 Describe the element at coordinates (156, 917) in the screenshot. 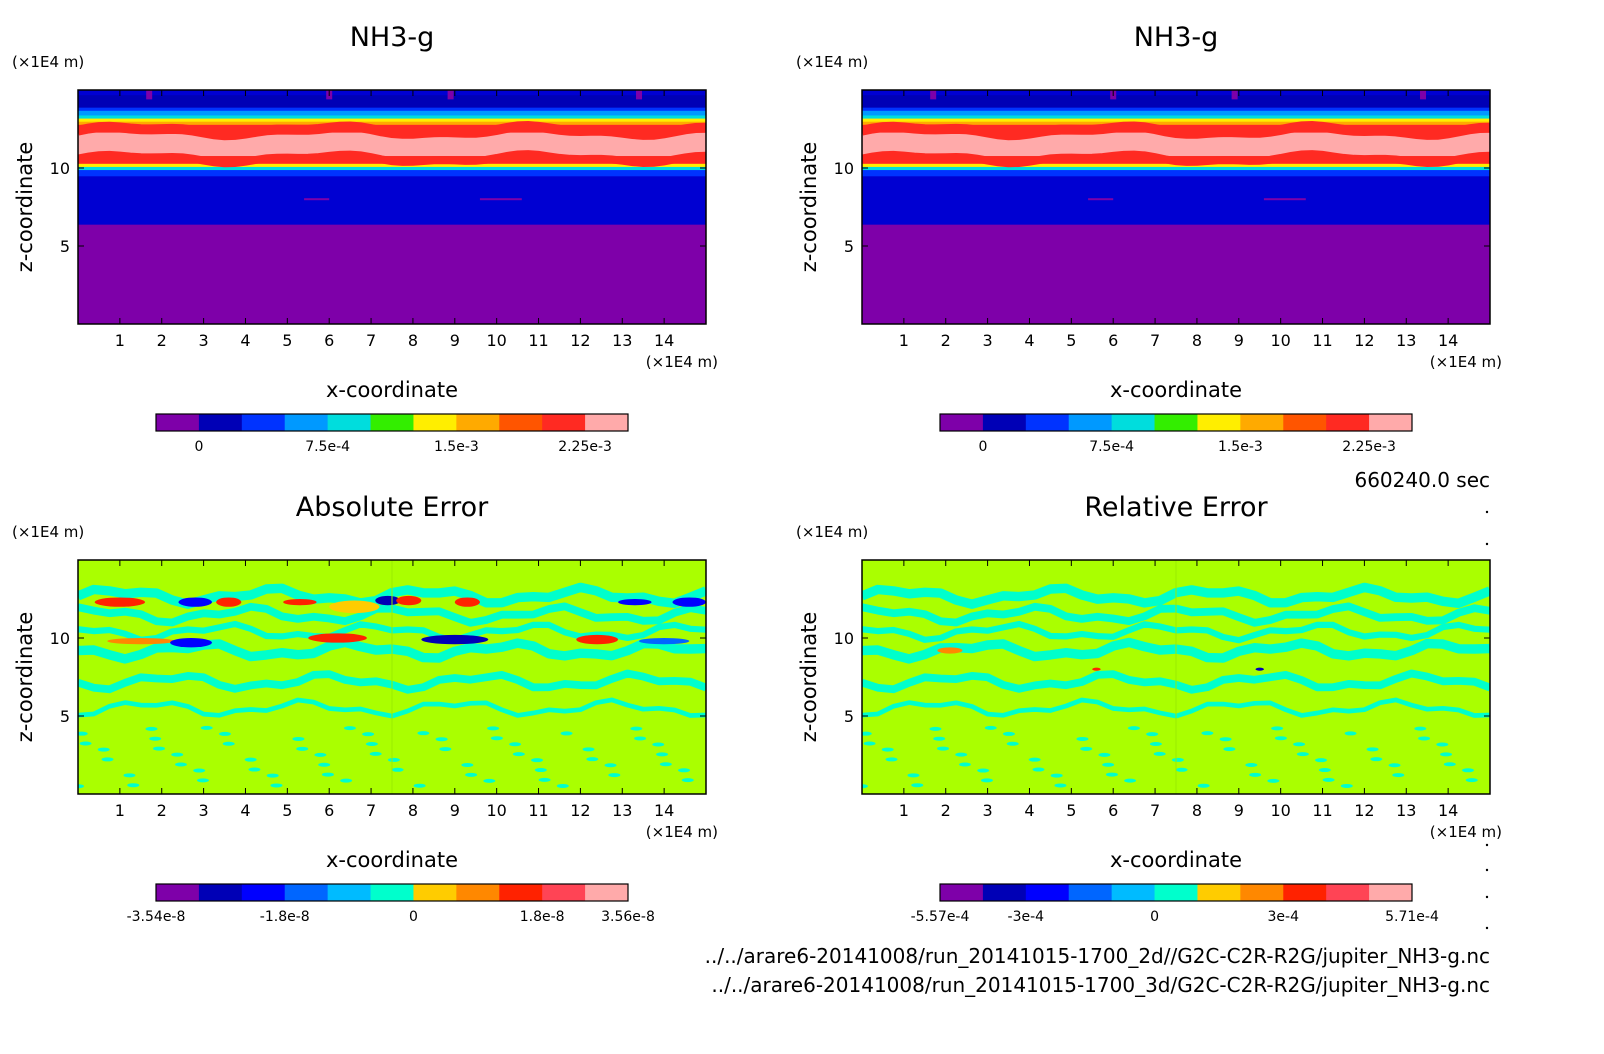

I see `colorbar-tick-label: -3.54e-8` at that location.